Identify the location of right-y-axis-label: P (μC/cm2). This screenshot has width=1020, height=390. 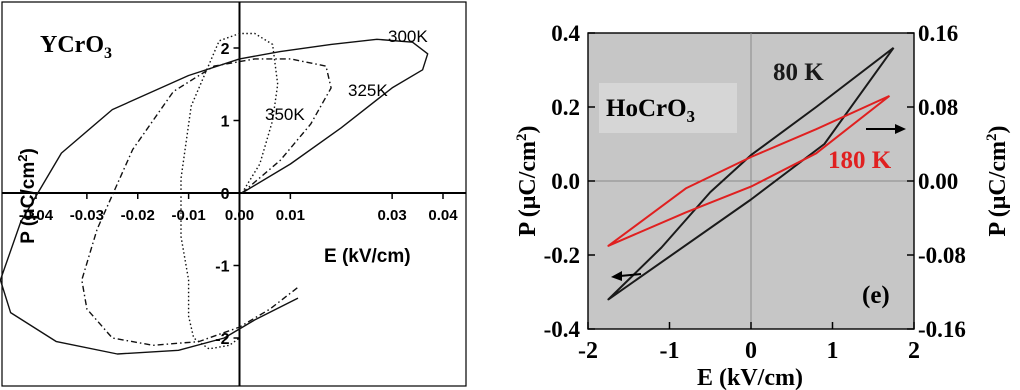
(527, 180).